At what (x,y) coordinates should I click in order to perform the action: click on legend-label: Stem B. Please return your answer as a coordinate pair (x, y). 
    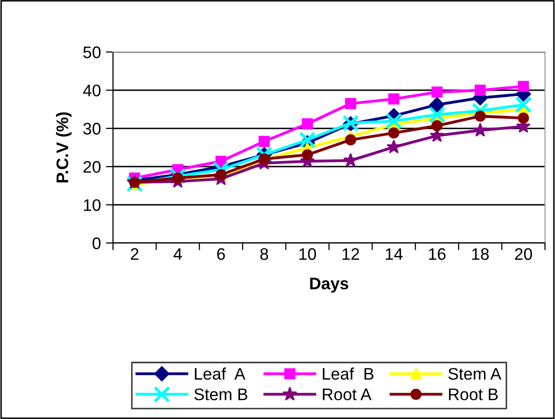
    Looking at the image, I should click on (221, 394).